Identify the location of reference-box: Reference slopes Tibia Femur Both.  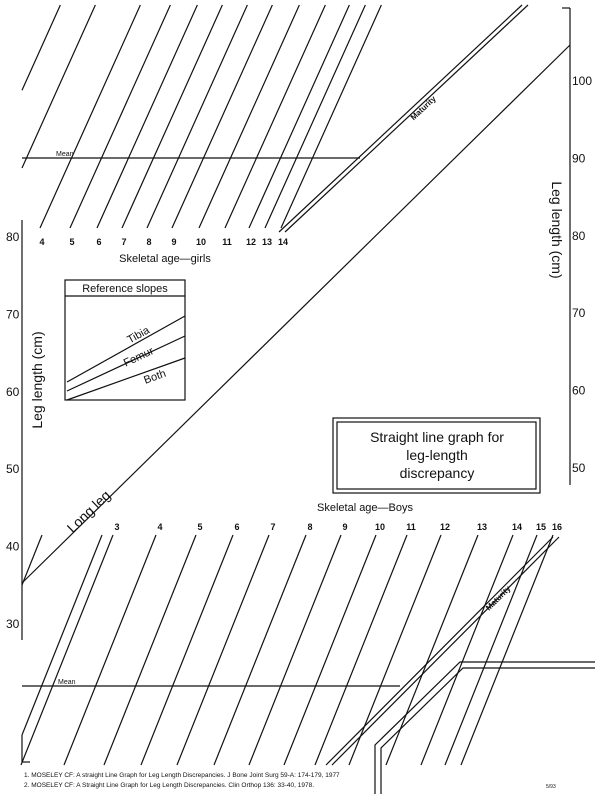
(125, 340).